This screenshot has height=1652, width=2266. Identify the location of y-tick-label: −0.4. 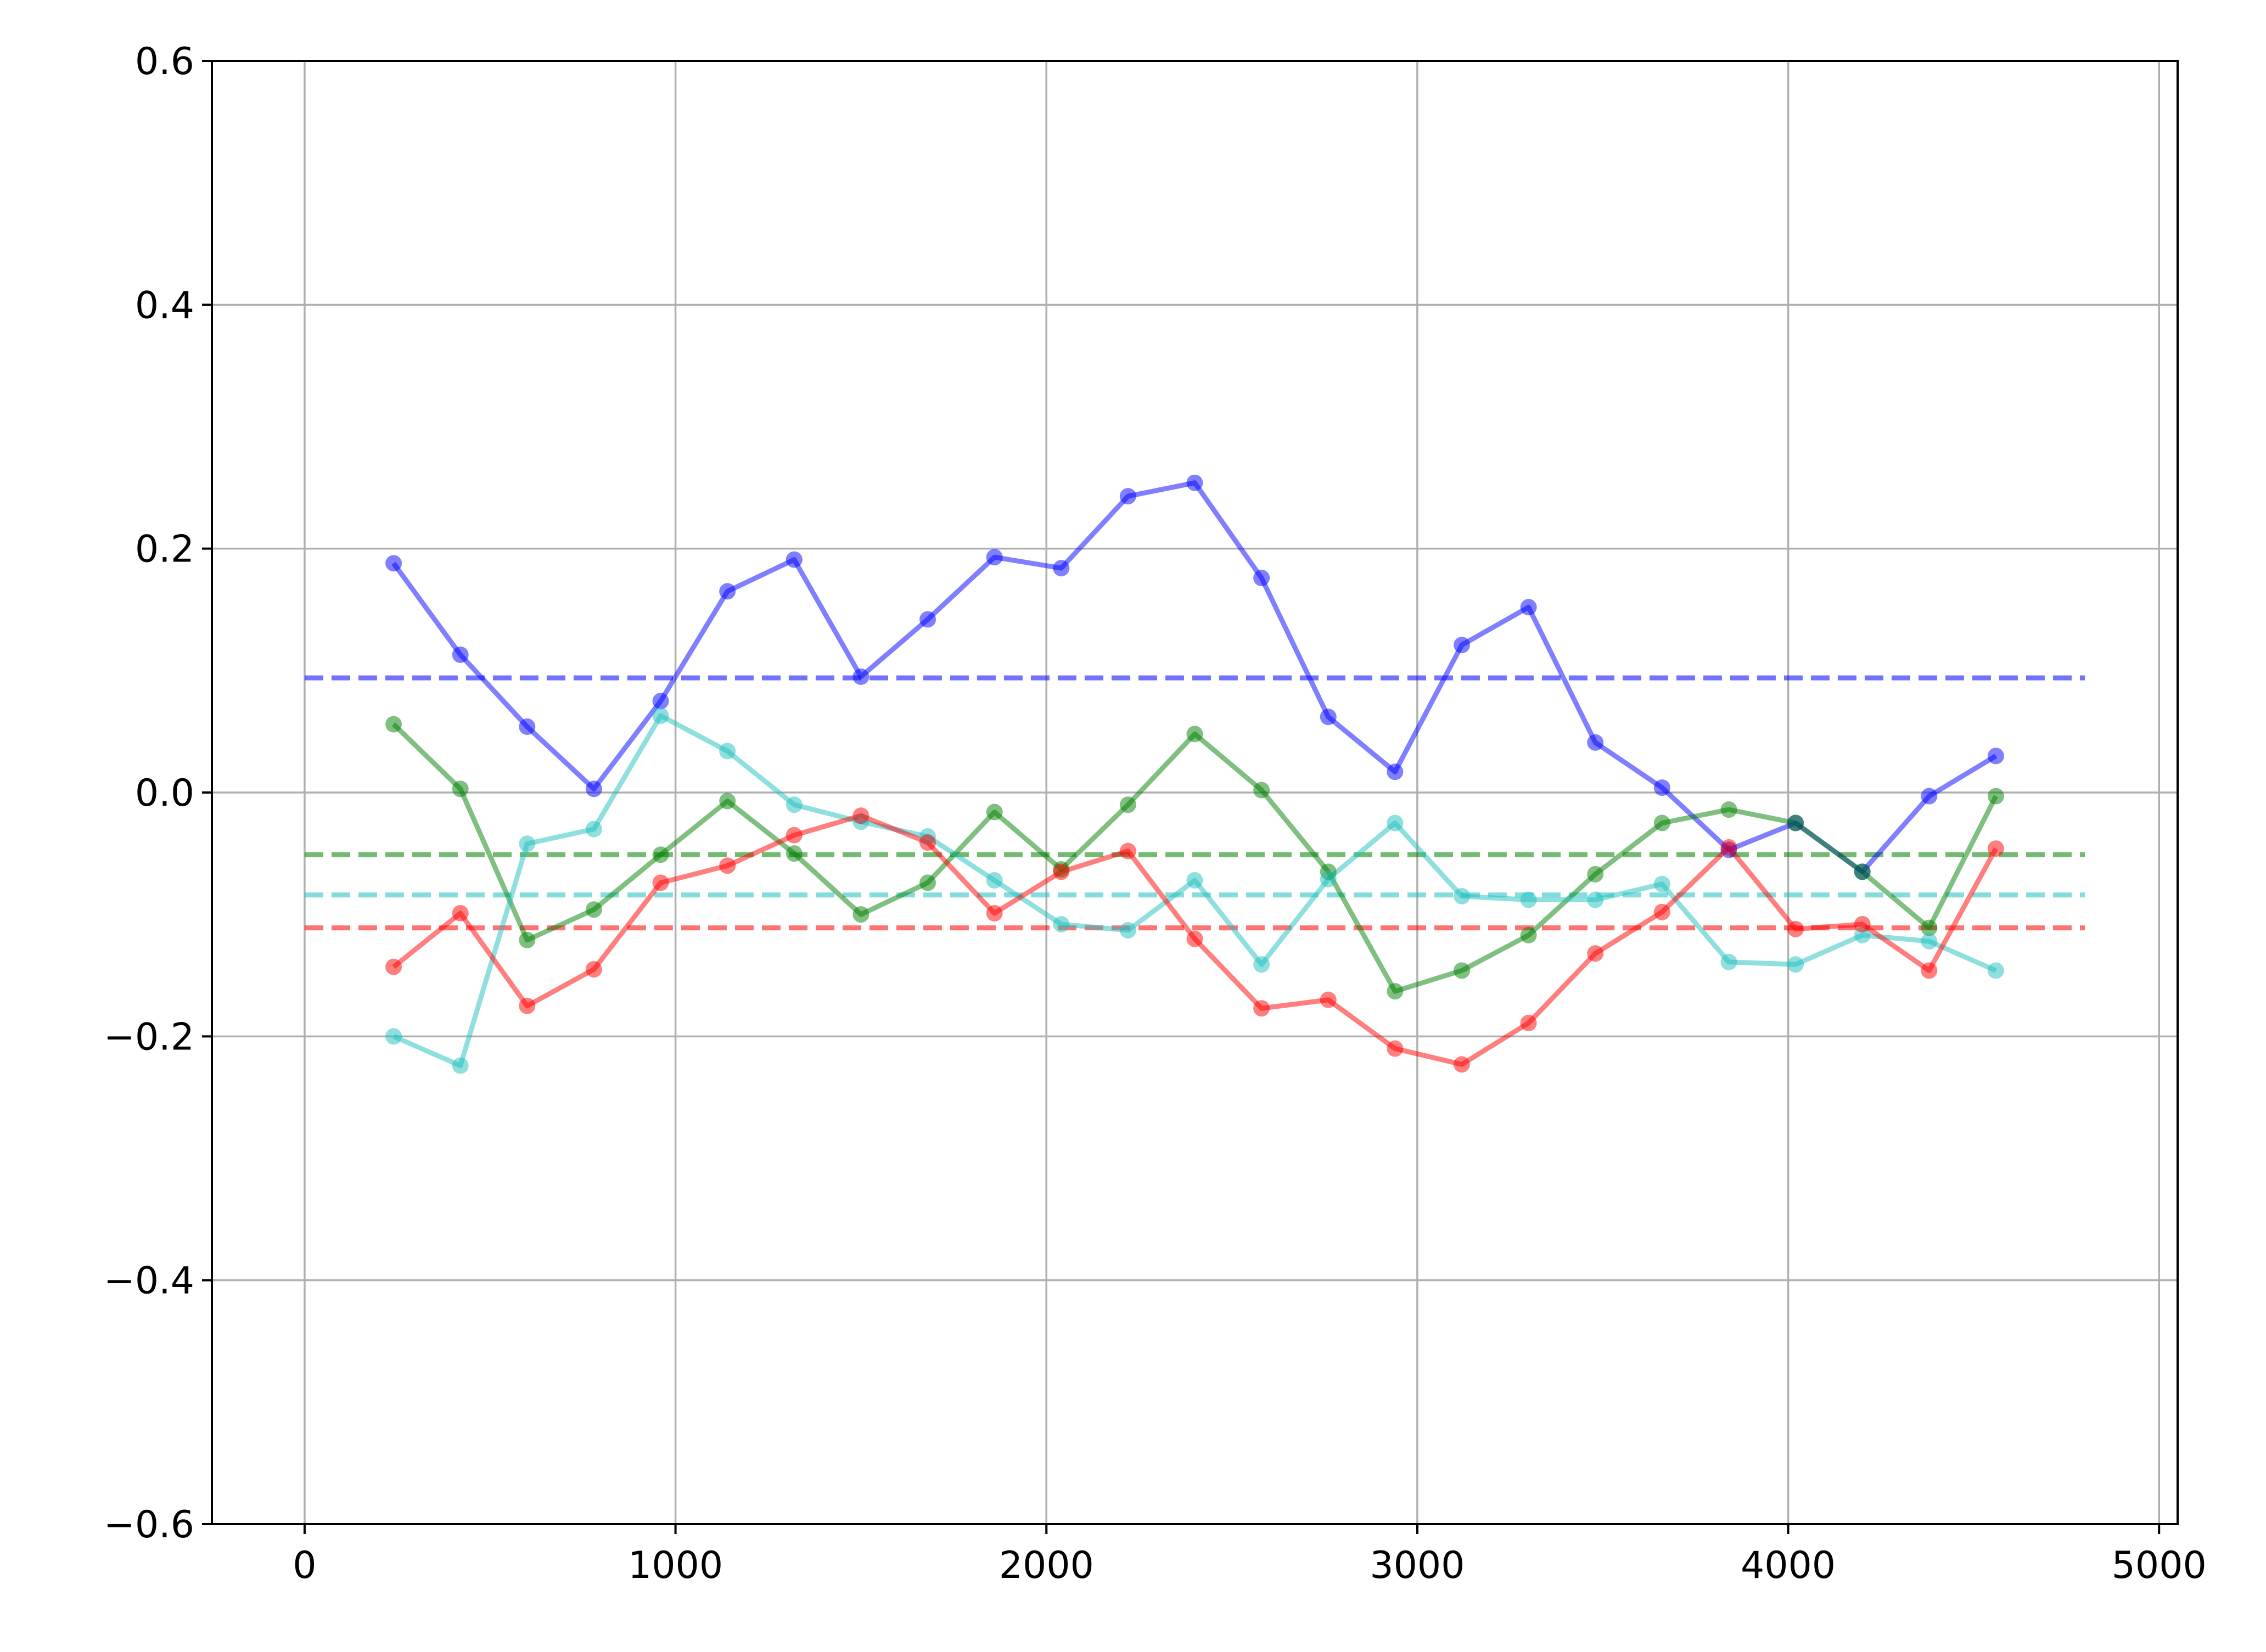
(149, 1281).